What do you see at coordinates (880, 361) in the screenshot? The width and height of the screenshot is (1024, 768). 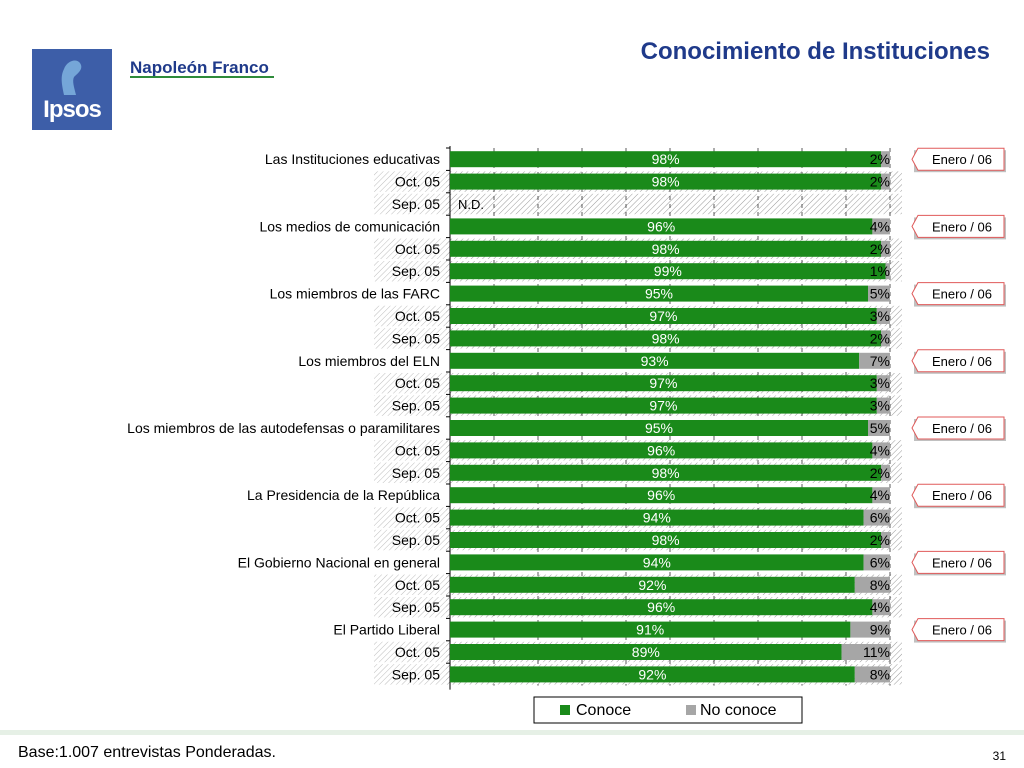 I see `value-label-no-conoce: 7%` at bounding box center [880, 361].